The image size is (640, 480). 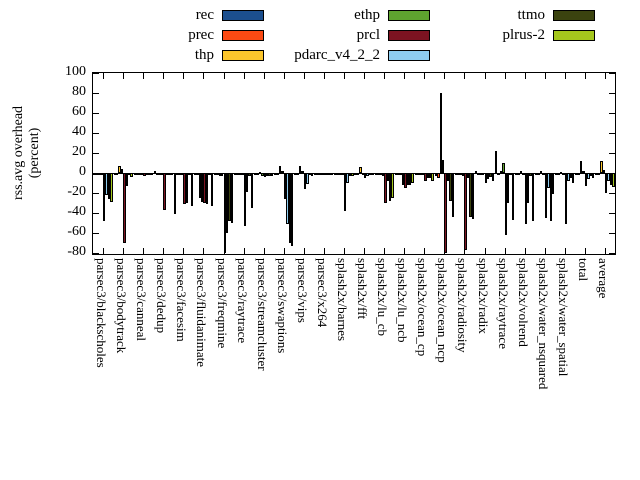 What do you see at coordinates (282, 306) in the screenshot?
I see `x-category-label: parsec3/swaptions` at bounding box center [282, 306].